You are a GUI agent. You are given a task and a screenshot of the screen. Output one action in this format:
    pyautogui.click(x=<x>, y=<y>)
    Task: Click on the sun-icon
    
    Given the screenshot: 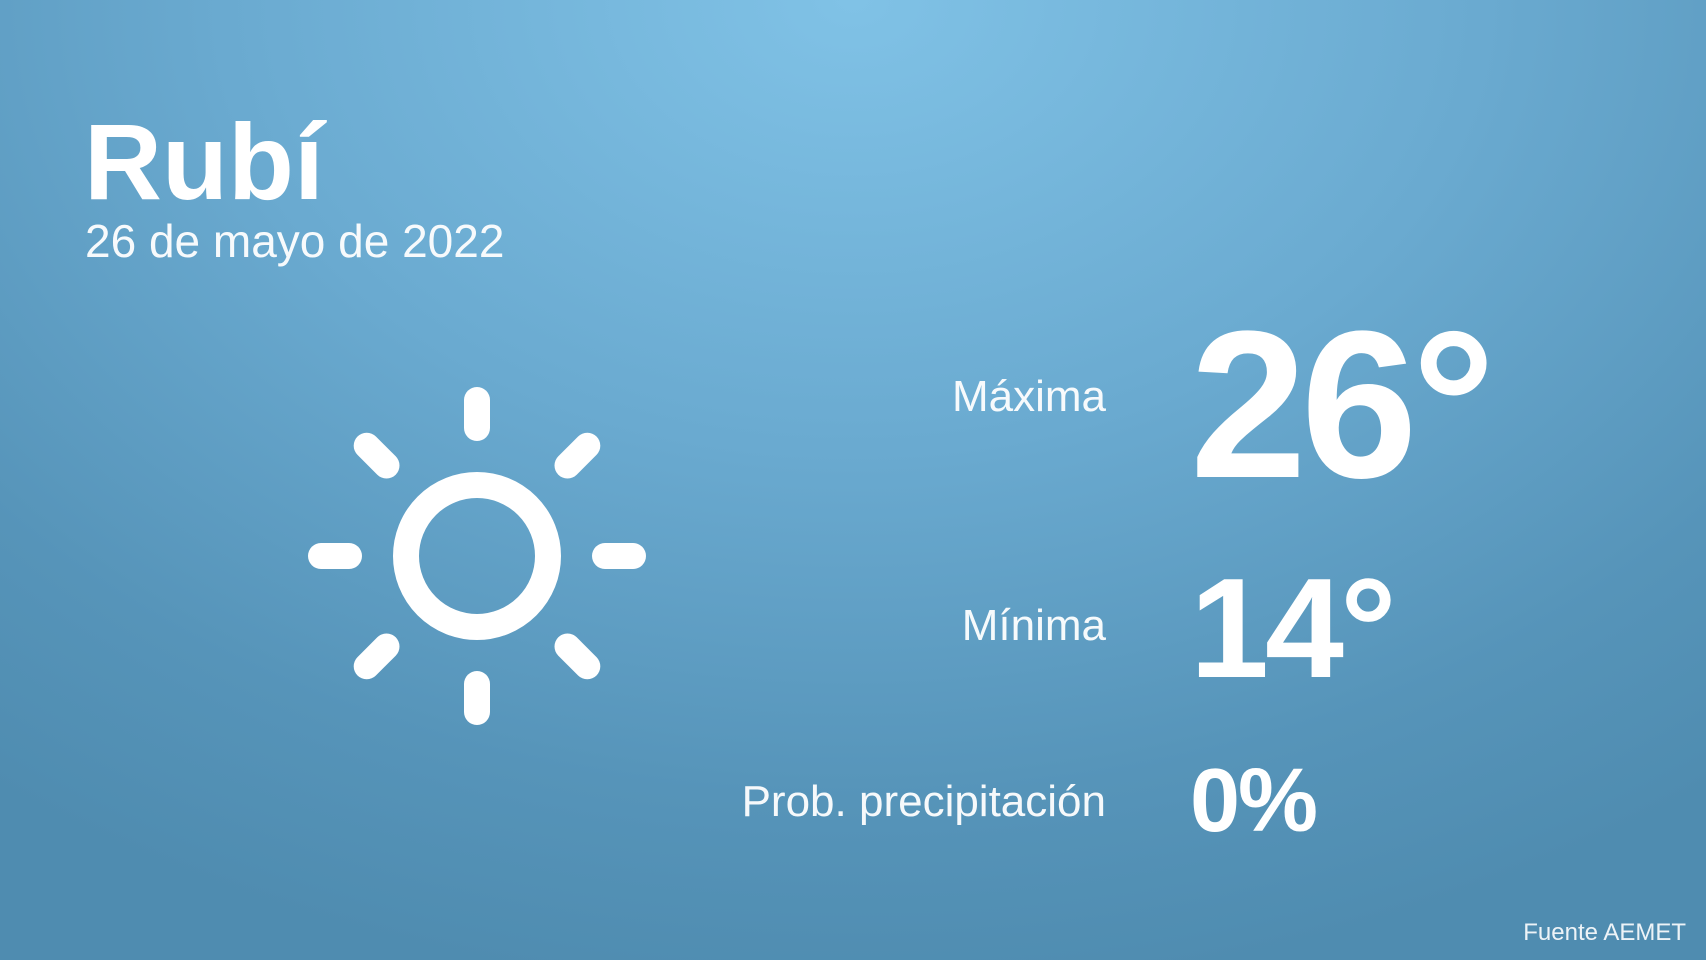 What is the action you would take?
    pyautogui.click(x=477, y=556)
    